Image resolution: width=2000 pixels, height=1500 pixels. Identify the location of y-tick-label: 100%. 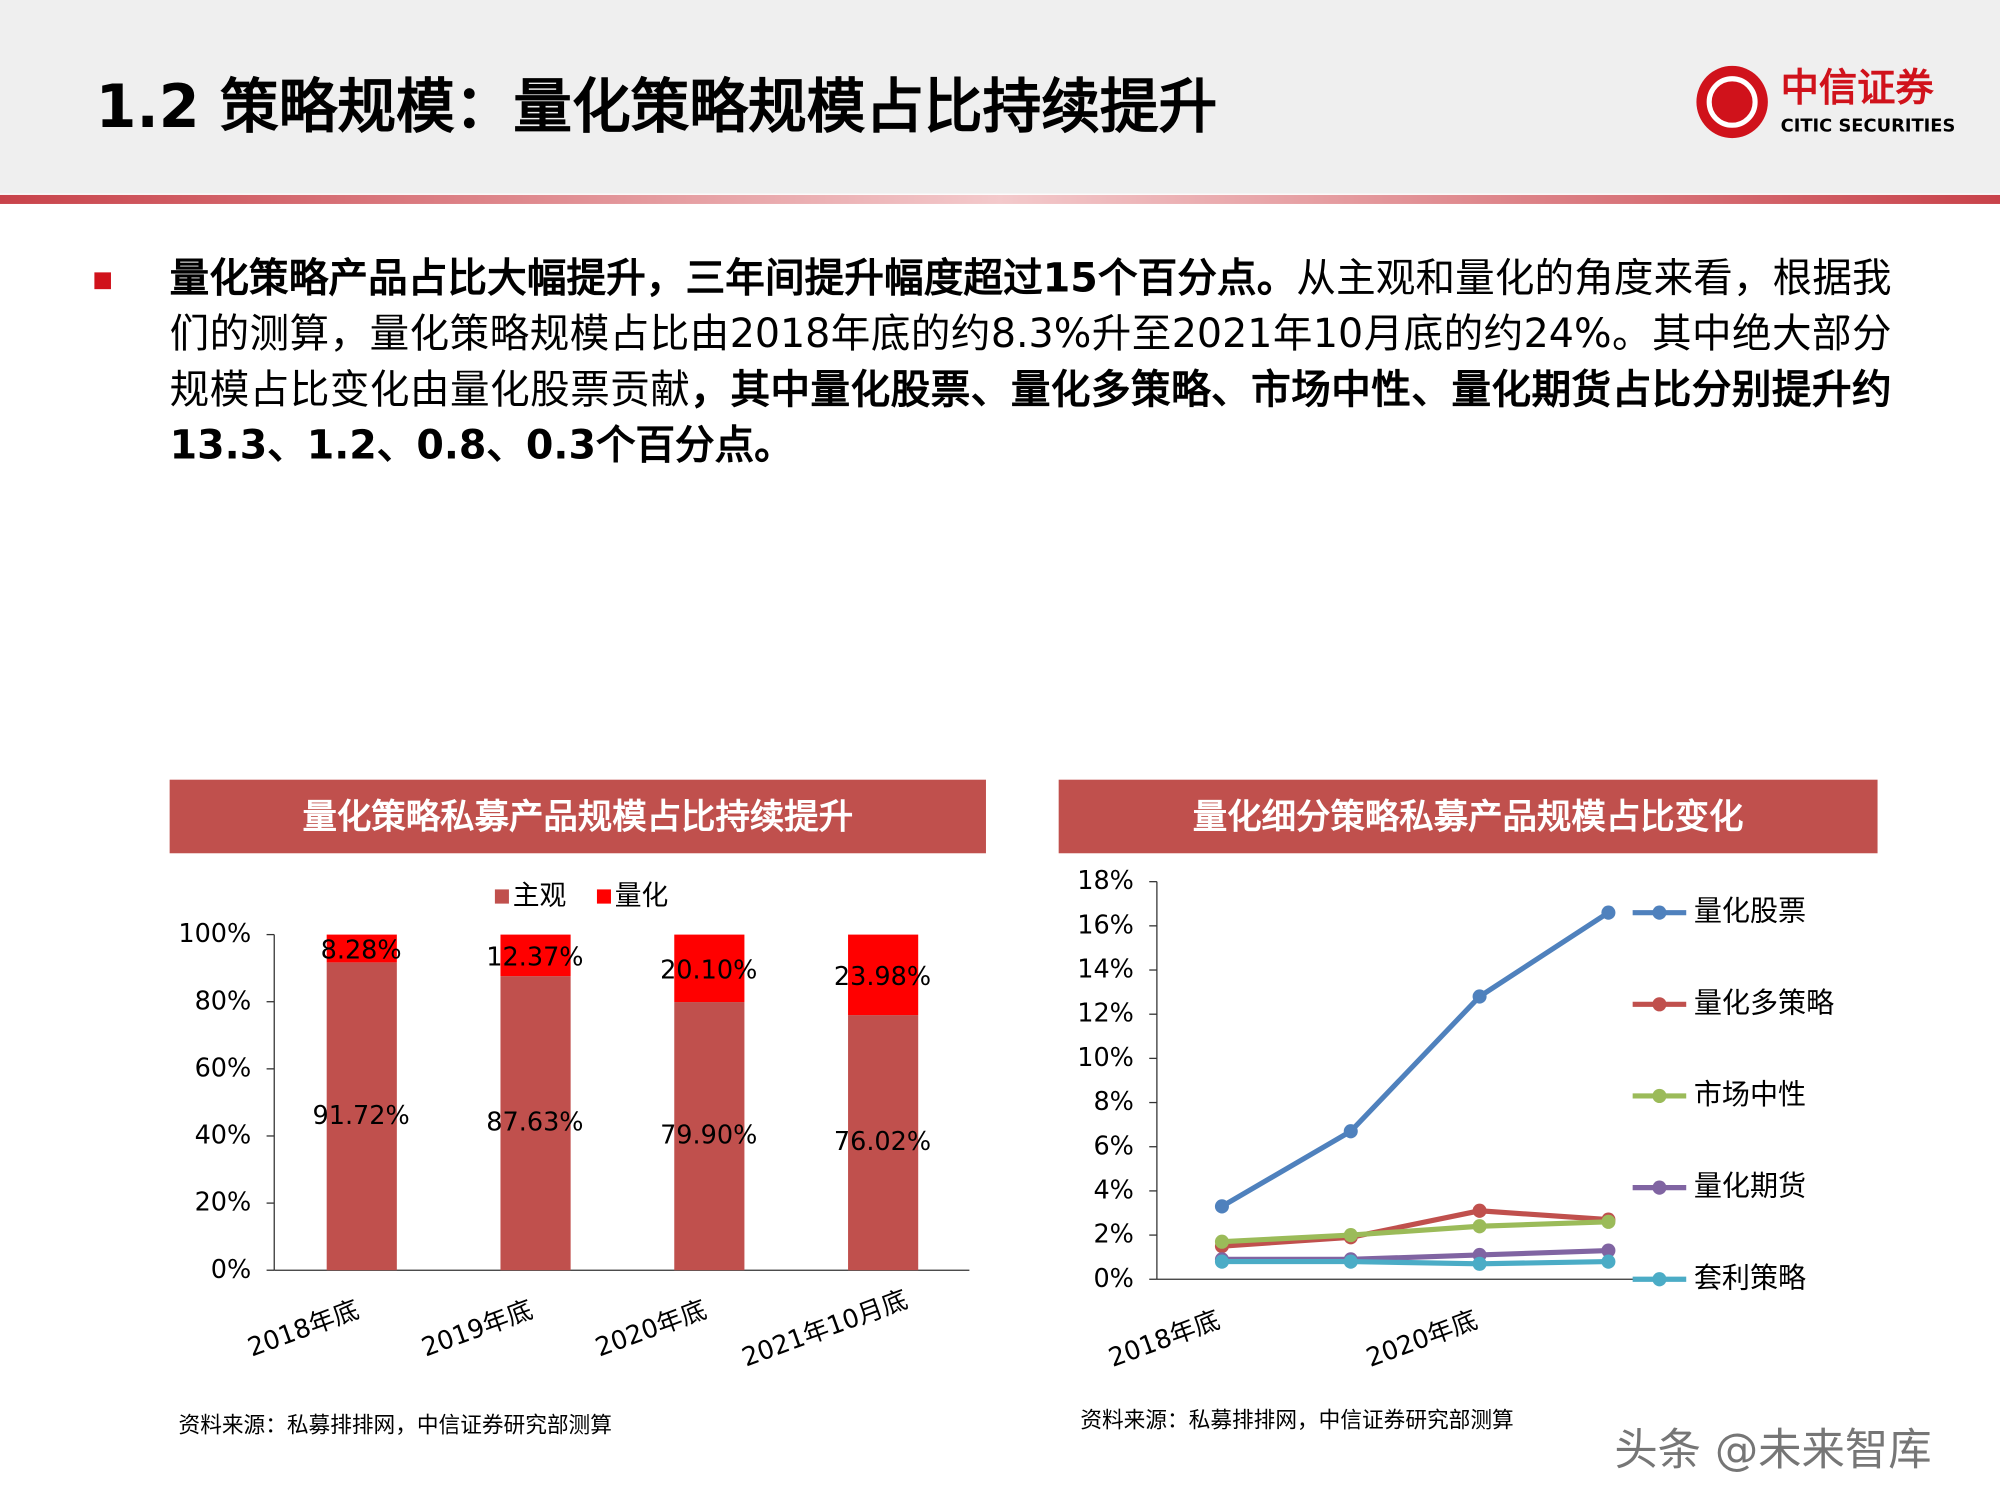
(214, 934).